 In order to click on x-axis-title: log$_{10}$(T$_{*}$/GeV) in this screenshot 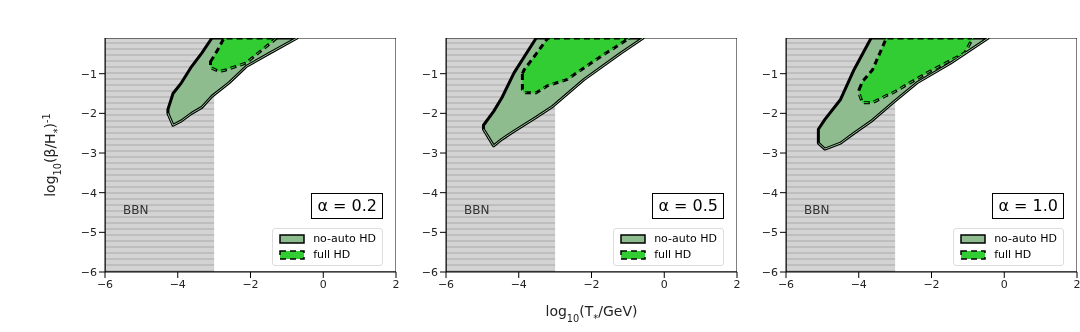, I will do `click(591, 313)`.